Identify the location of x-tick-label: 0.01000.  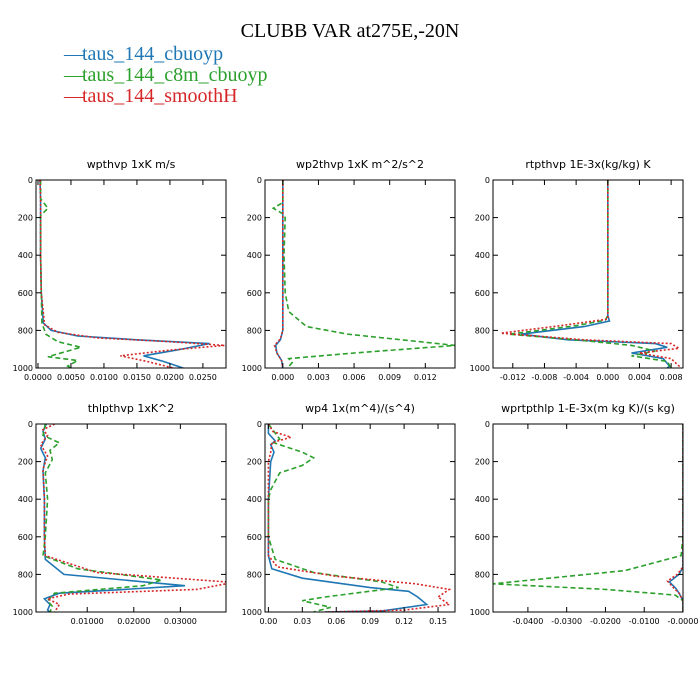
(87, 621).